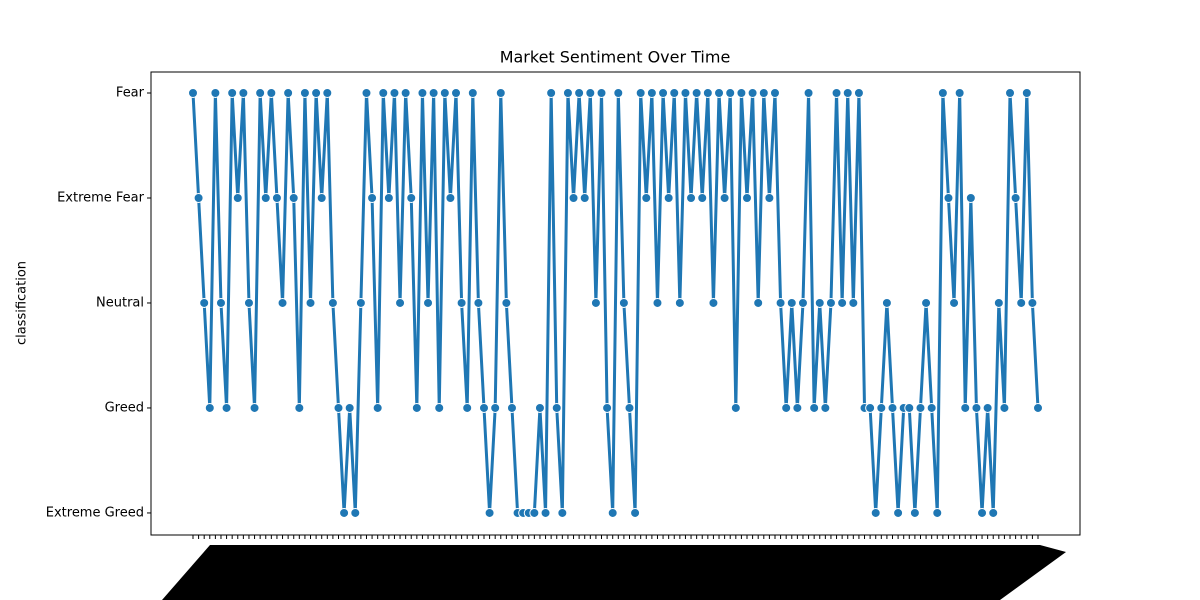  What do you see at coordinates (124, 407) in the screenshot?
I see `y-tick-label: Greed` at bounding box center [124, 407].